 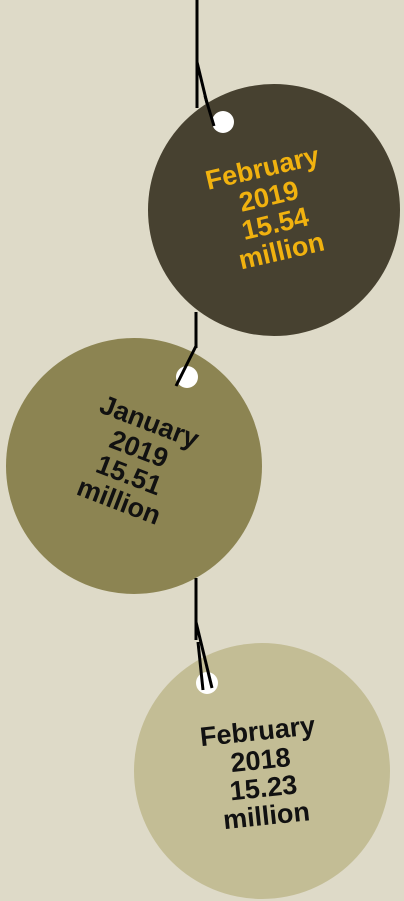 What do you see at coordinates (200, 666) in the screenshot?
I see `string-hook-3b` at bounding box center [200, 666].